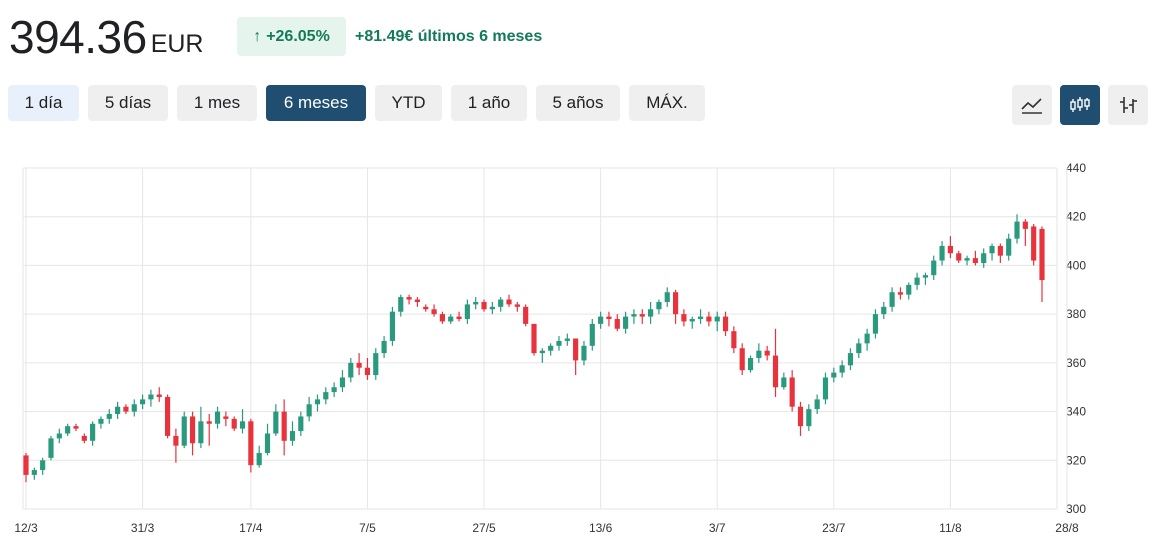 This screenshot has height=542, width=1154. I want to click on chart-type-toolbar, so click(1083, 105).